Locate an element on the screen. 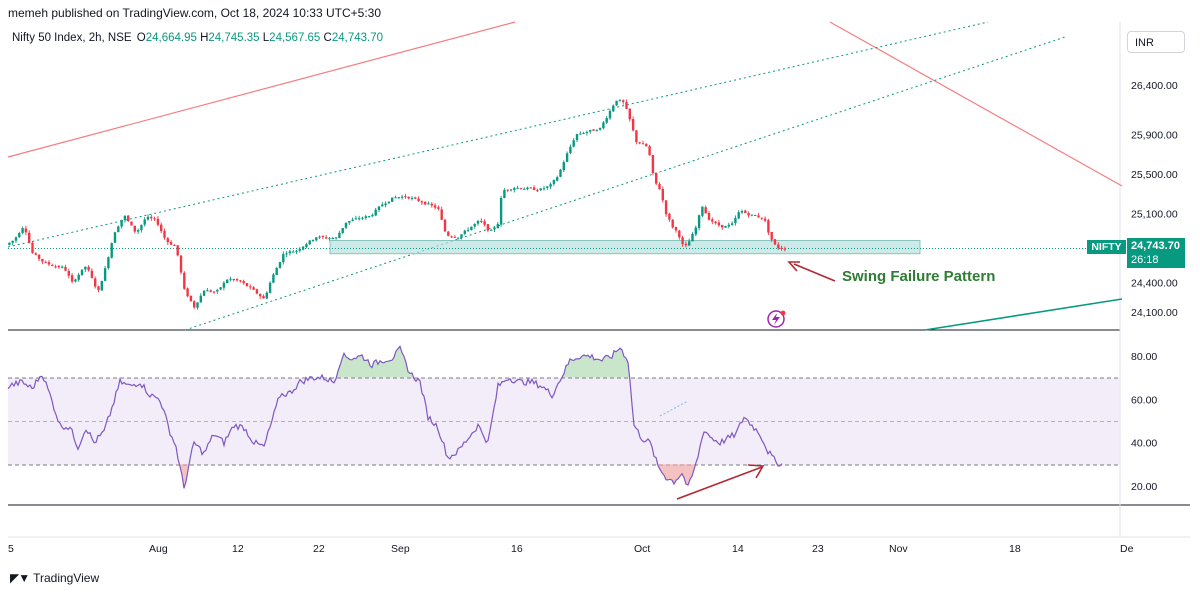 The image size is (1200, 595). time-tick-label: Sep is located at coordinates (400, 549).